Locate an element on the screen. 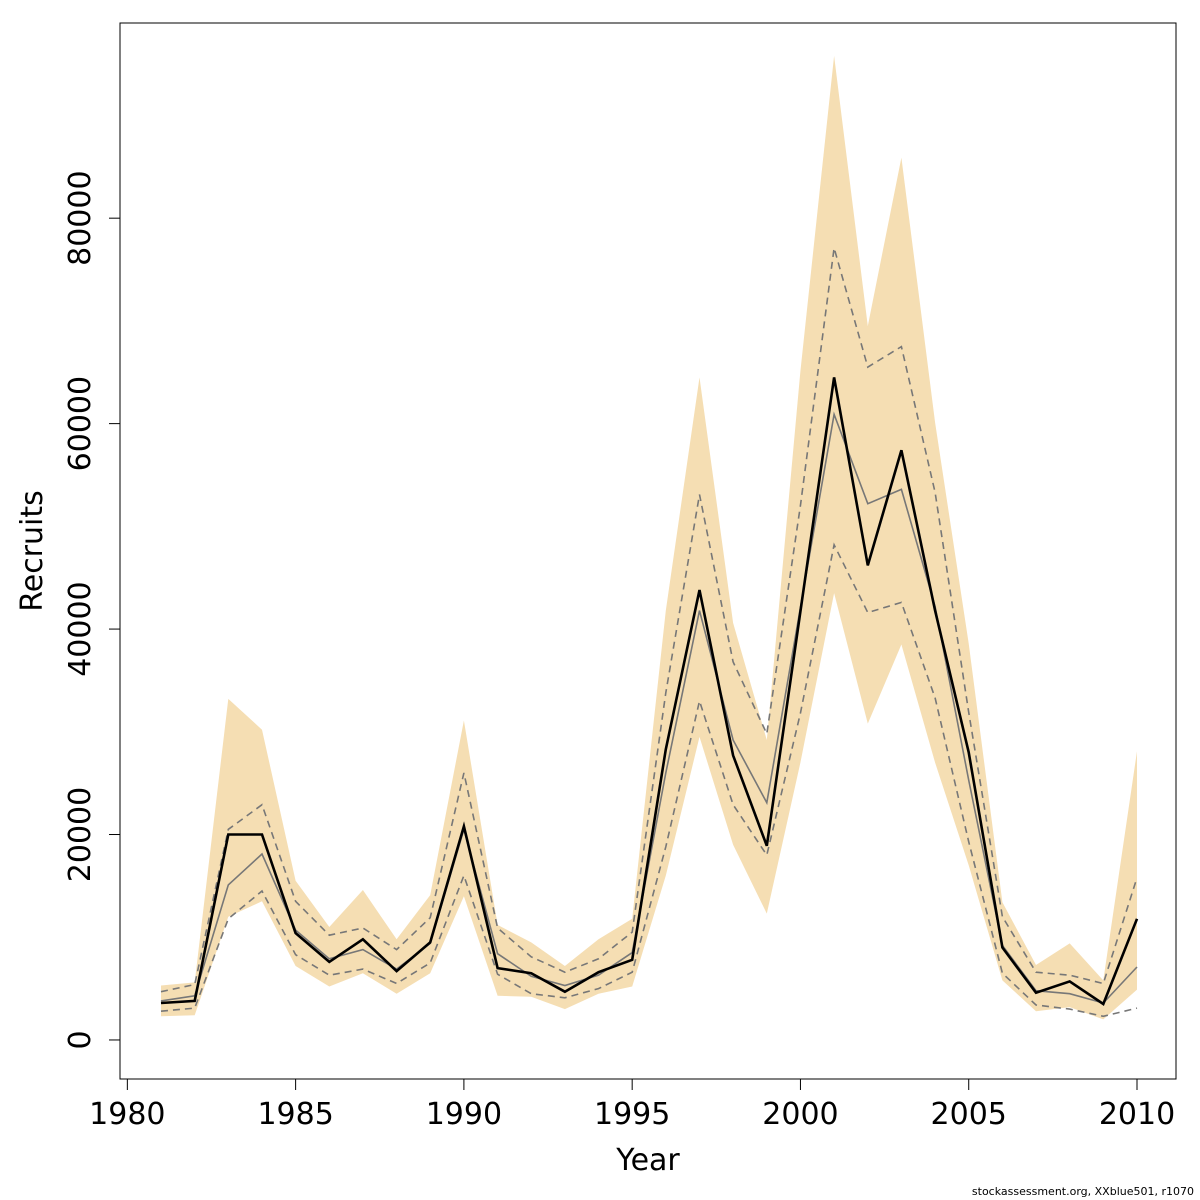 Image resolution: width=1200 pixels, height=1200 pixels. x-tick-label: 1995 is located at coordinates (632, 1114).